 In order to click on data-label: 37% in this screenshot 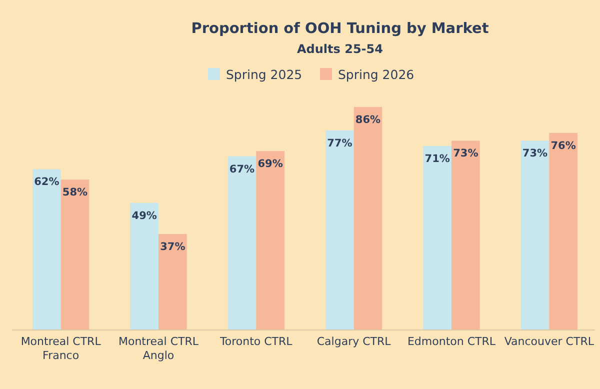, I will do `click(173, 247)`.